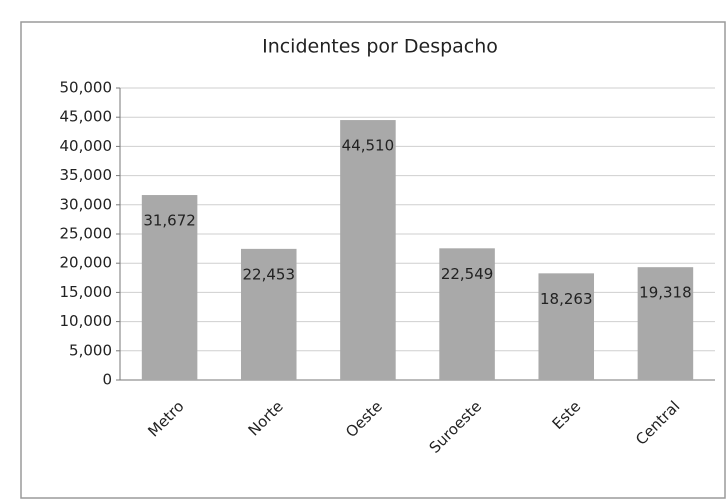  What do you see at coordinates (368, 146) in the screenshot?
I see `value-label: 44,510` at bounding box center [368, 146].